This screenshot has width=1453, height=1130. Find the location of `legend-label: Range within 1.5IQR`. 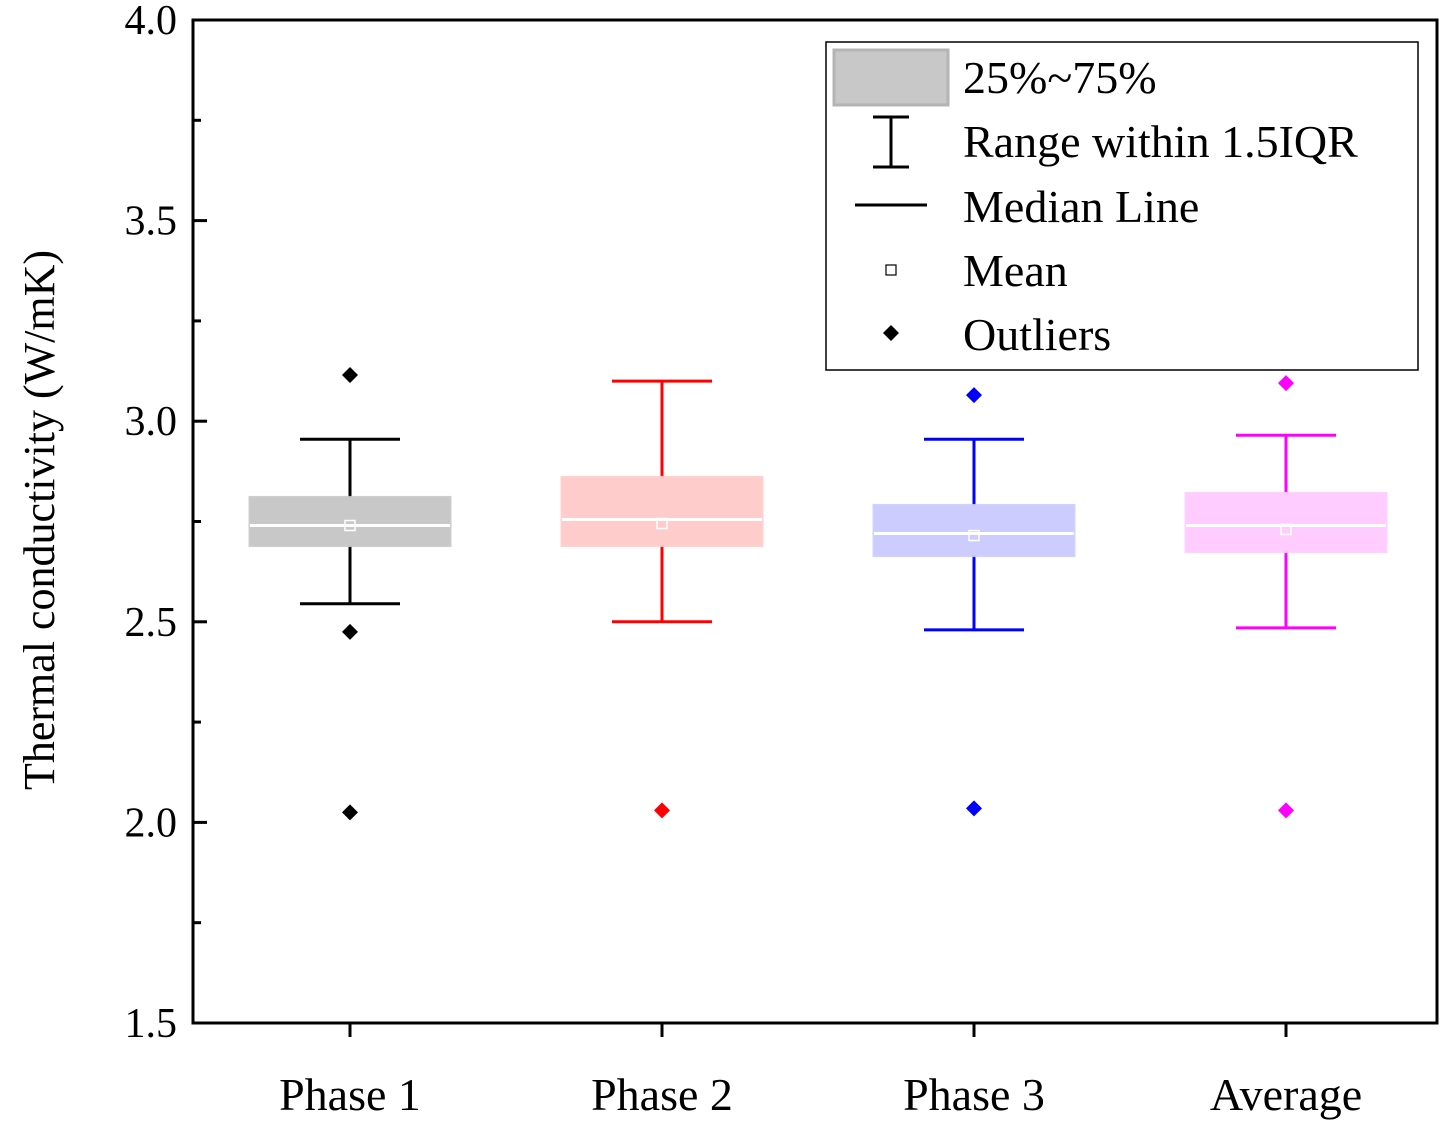

legend-label: Range within 1.5IQR is located at coordinates (1160, 141).